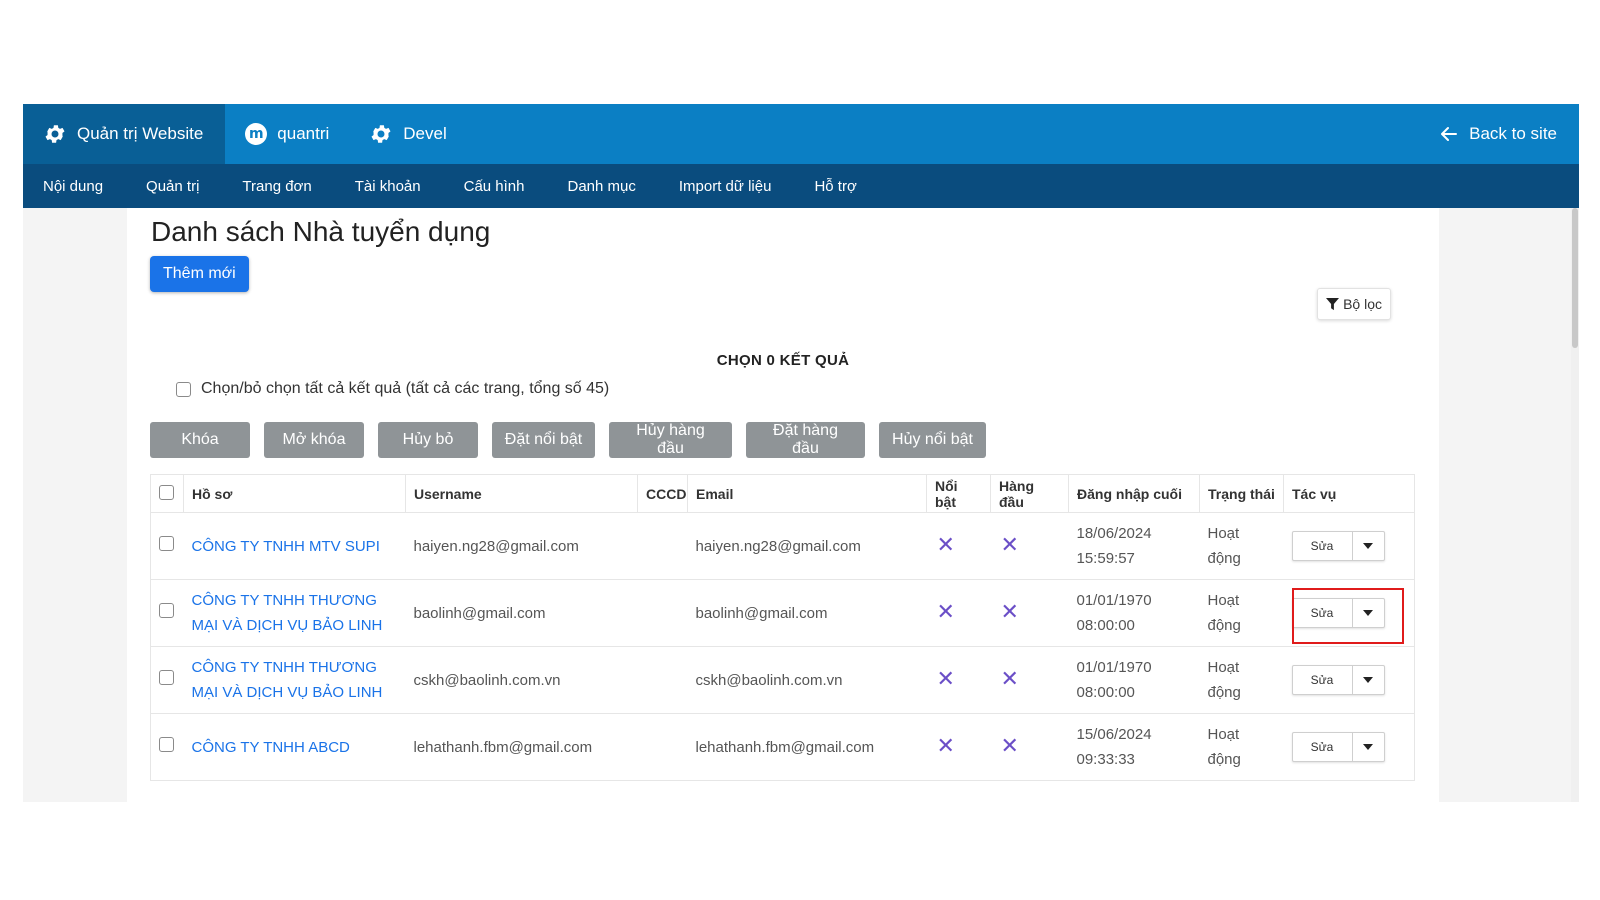  Describe the element at coordinates (200, 440) in the screenshot. I see `lock-button: Khóa` at that location.